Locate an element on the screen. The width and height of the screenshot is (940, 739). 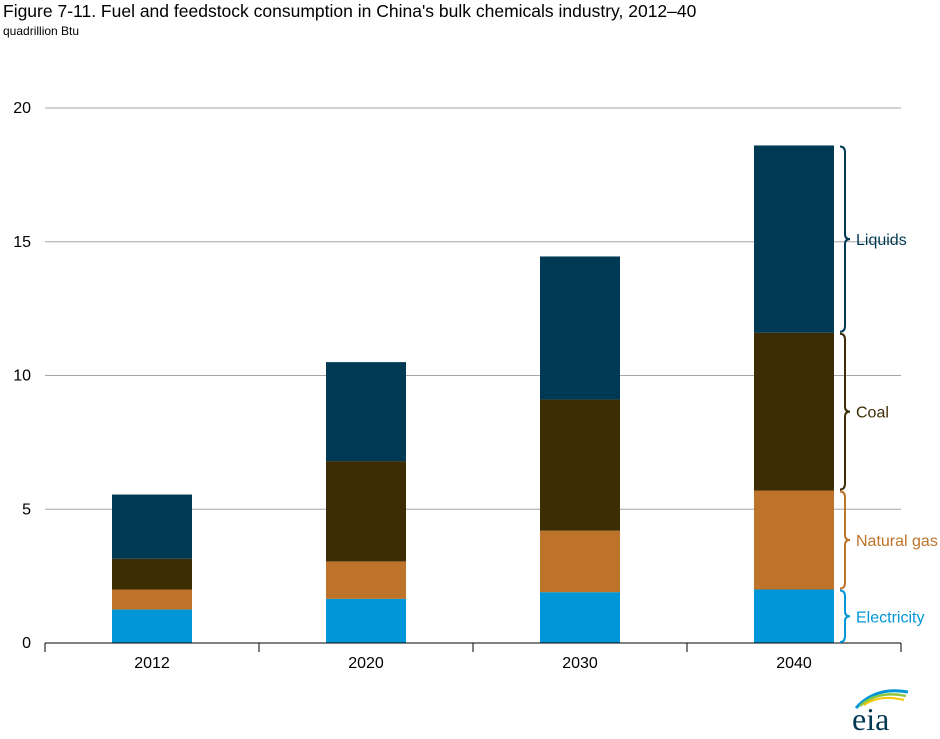
y-tick-labels: 0 5 10 15 20 is located at coordinates (22, 376).